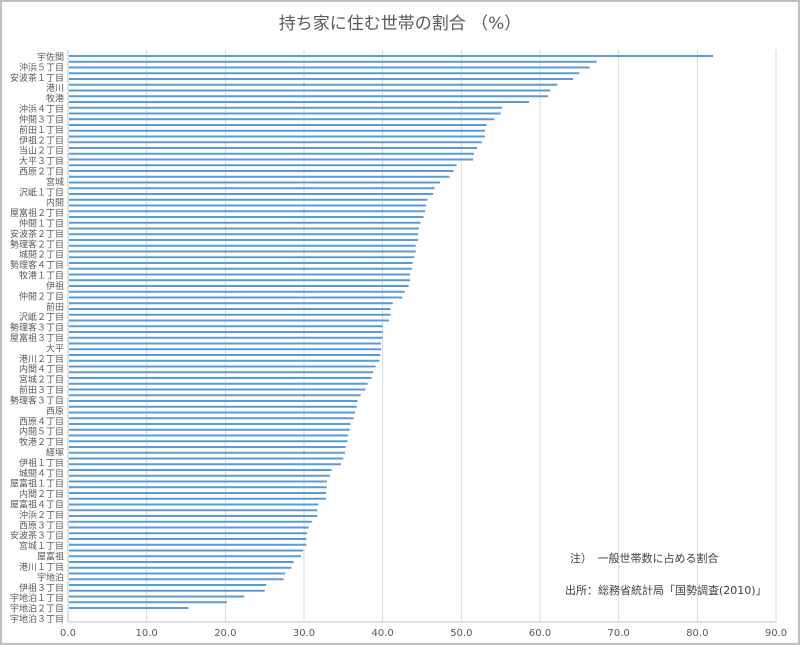 The width and height of the screenshot is (800, 645). What do you see at coordinates (37, 536) in the screenshot?
I see `category-label: 安波茶３丁目` at bounding box center [37, 536].